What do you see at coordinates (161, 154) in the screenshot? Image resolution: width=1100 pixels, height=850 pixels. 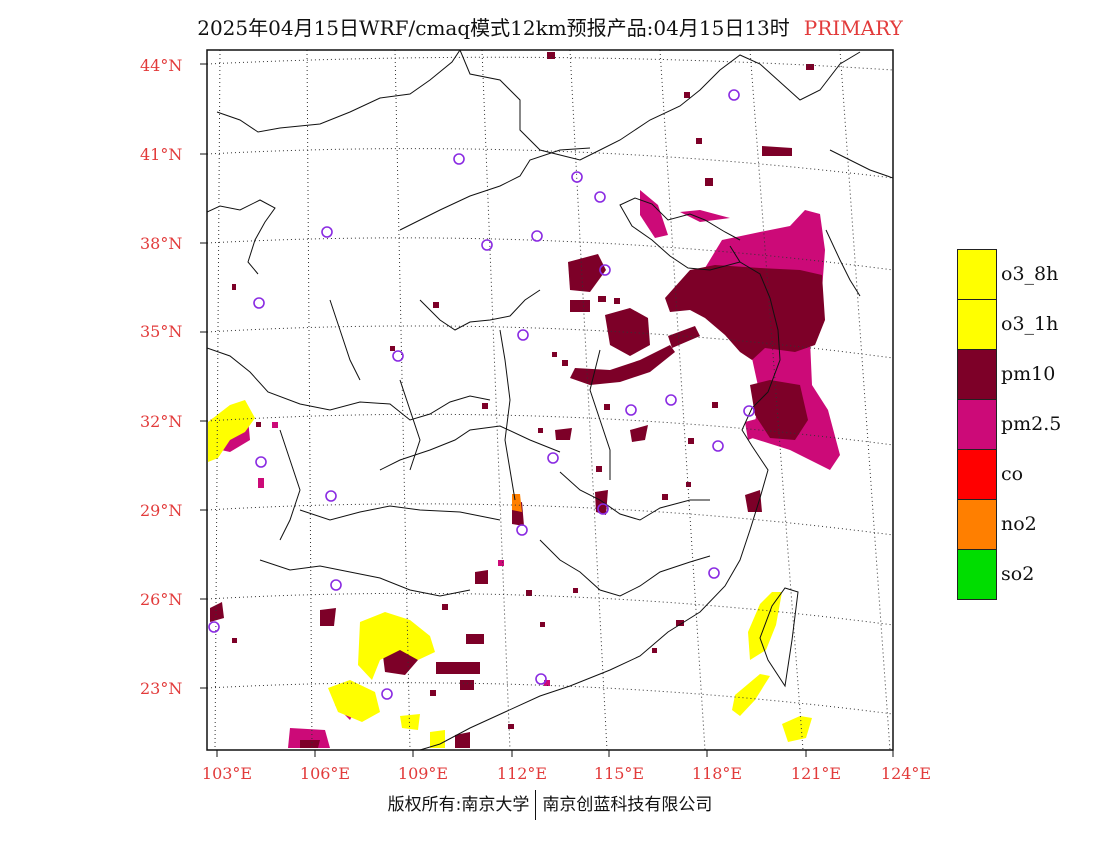 I see `lat-label: 41°N` at bounding box center [161, 154].